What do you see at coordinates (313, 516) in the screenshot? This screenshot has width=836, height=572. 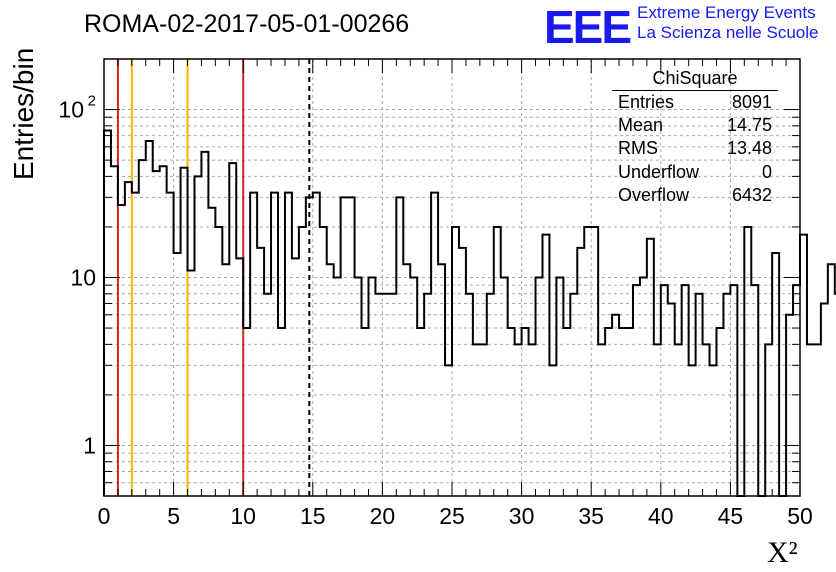 I see `x-tick-label: 15` at bounding box center [313, 516].